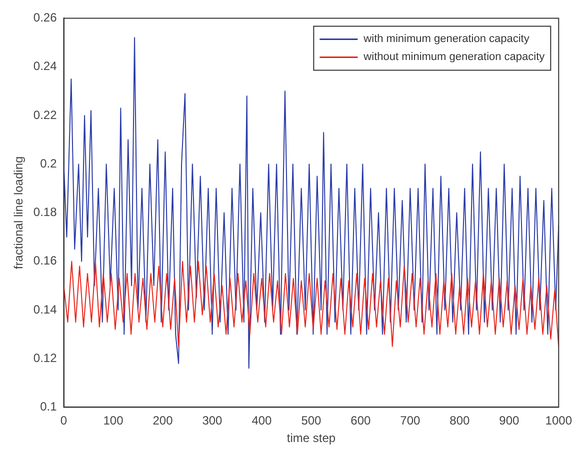  Describe the element at coordinates (45, 357) in the screenshot. I see `y-tick-label: 0.12` at that location.